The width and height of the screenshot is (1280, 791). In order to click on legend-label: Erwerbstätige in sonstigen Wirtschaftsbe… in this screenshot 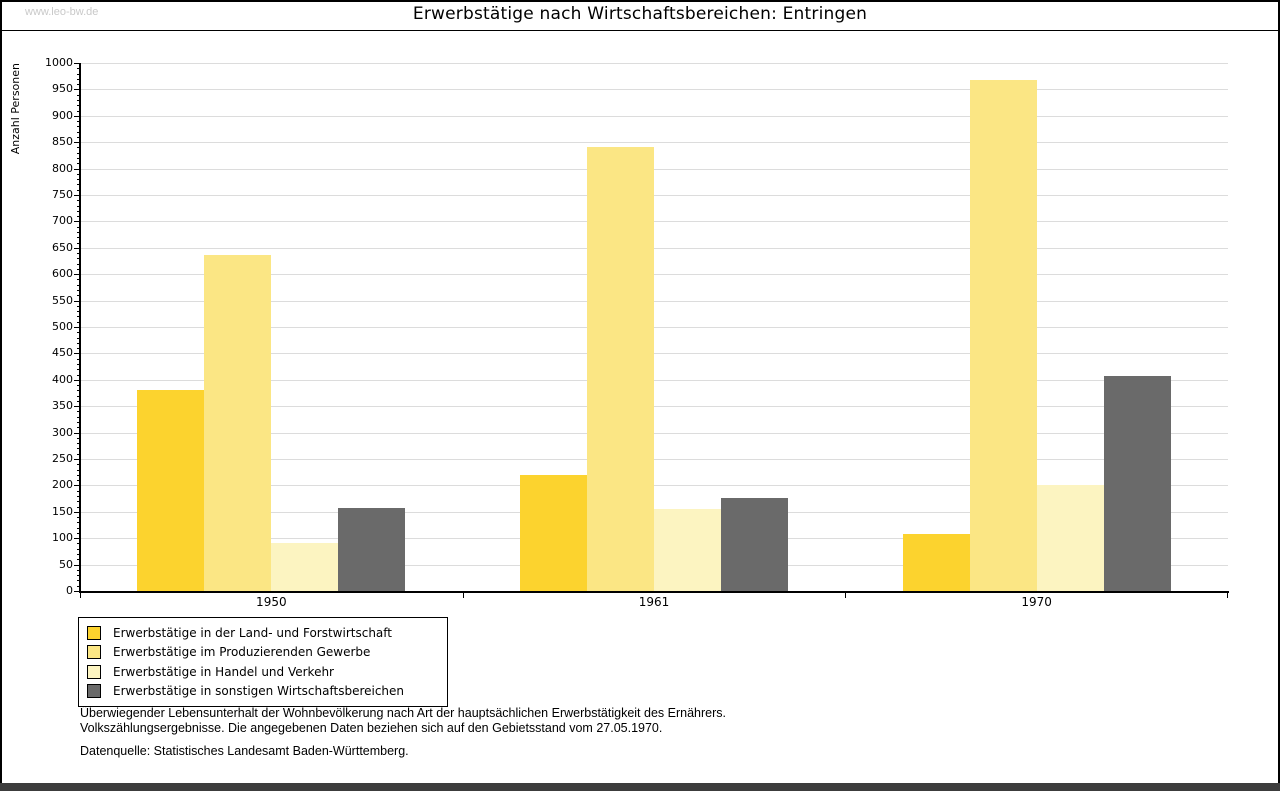, I will do `click(259, 691)`.